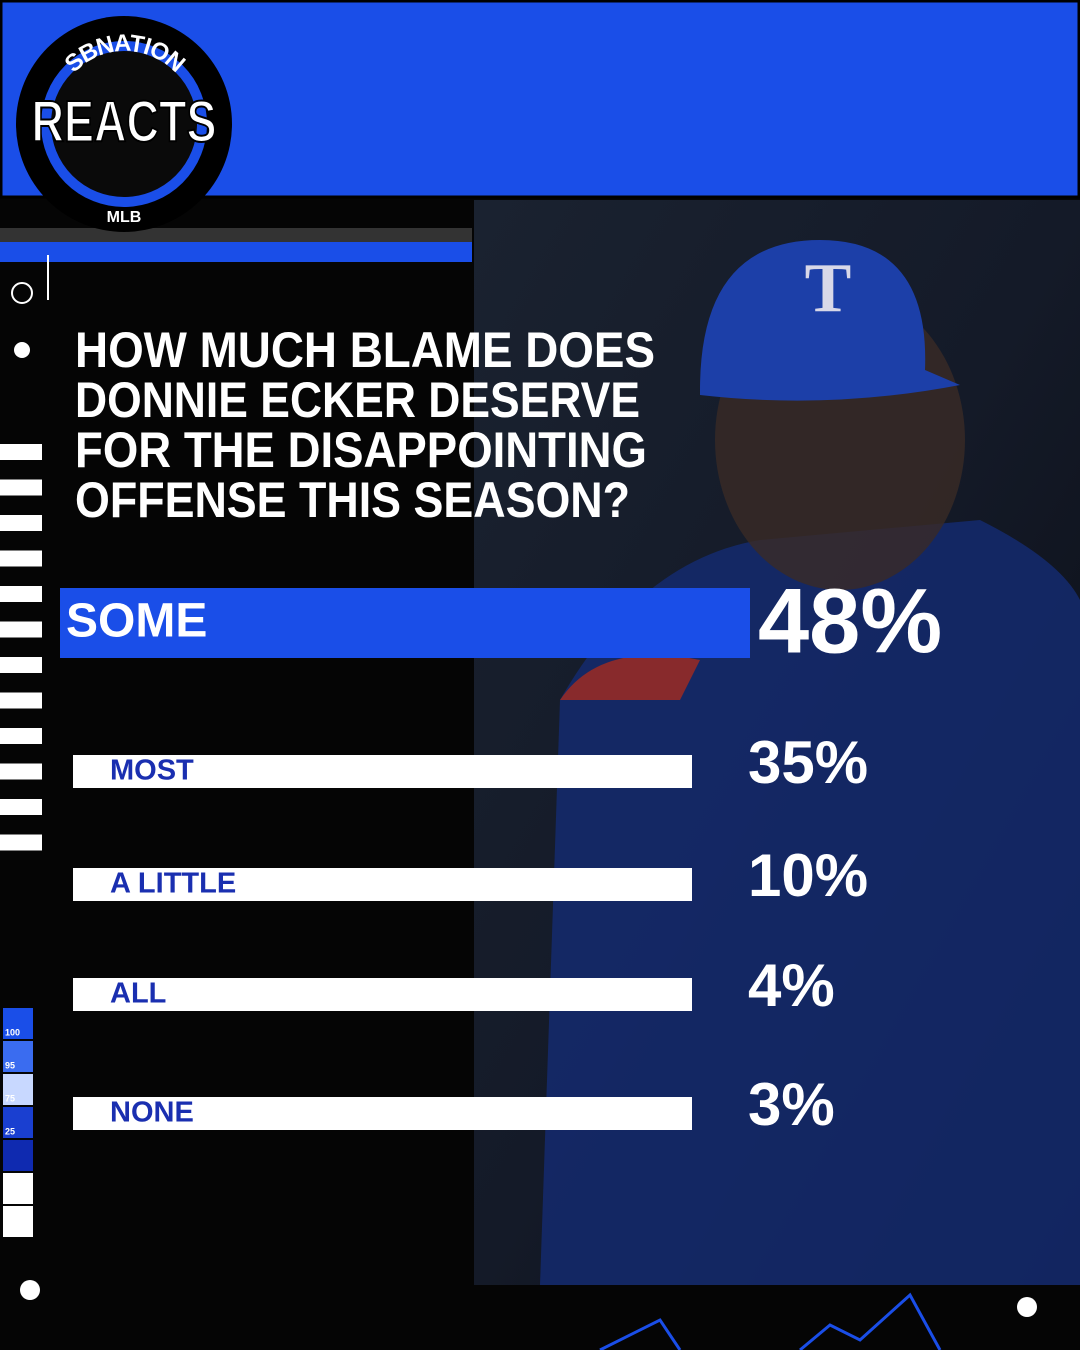 The width and height of the screenshot is (1080, 1350). Describe the element at coordinates (770, 1321) in the screenshot. I see `deco-wave` at that location.